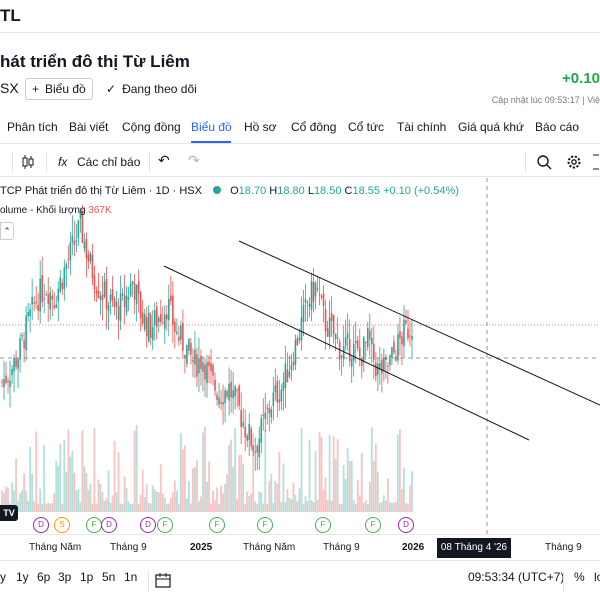 Image resolution: width=600 pixels, height=601 pixels. What do you see at coordinates (3, 577) in the screenshot?
I see `range-button-y: y` at bounding box center [3, 577].